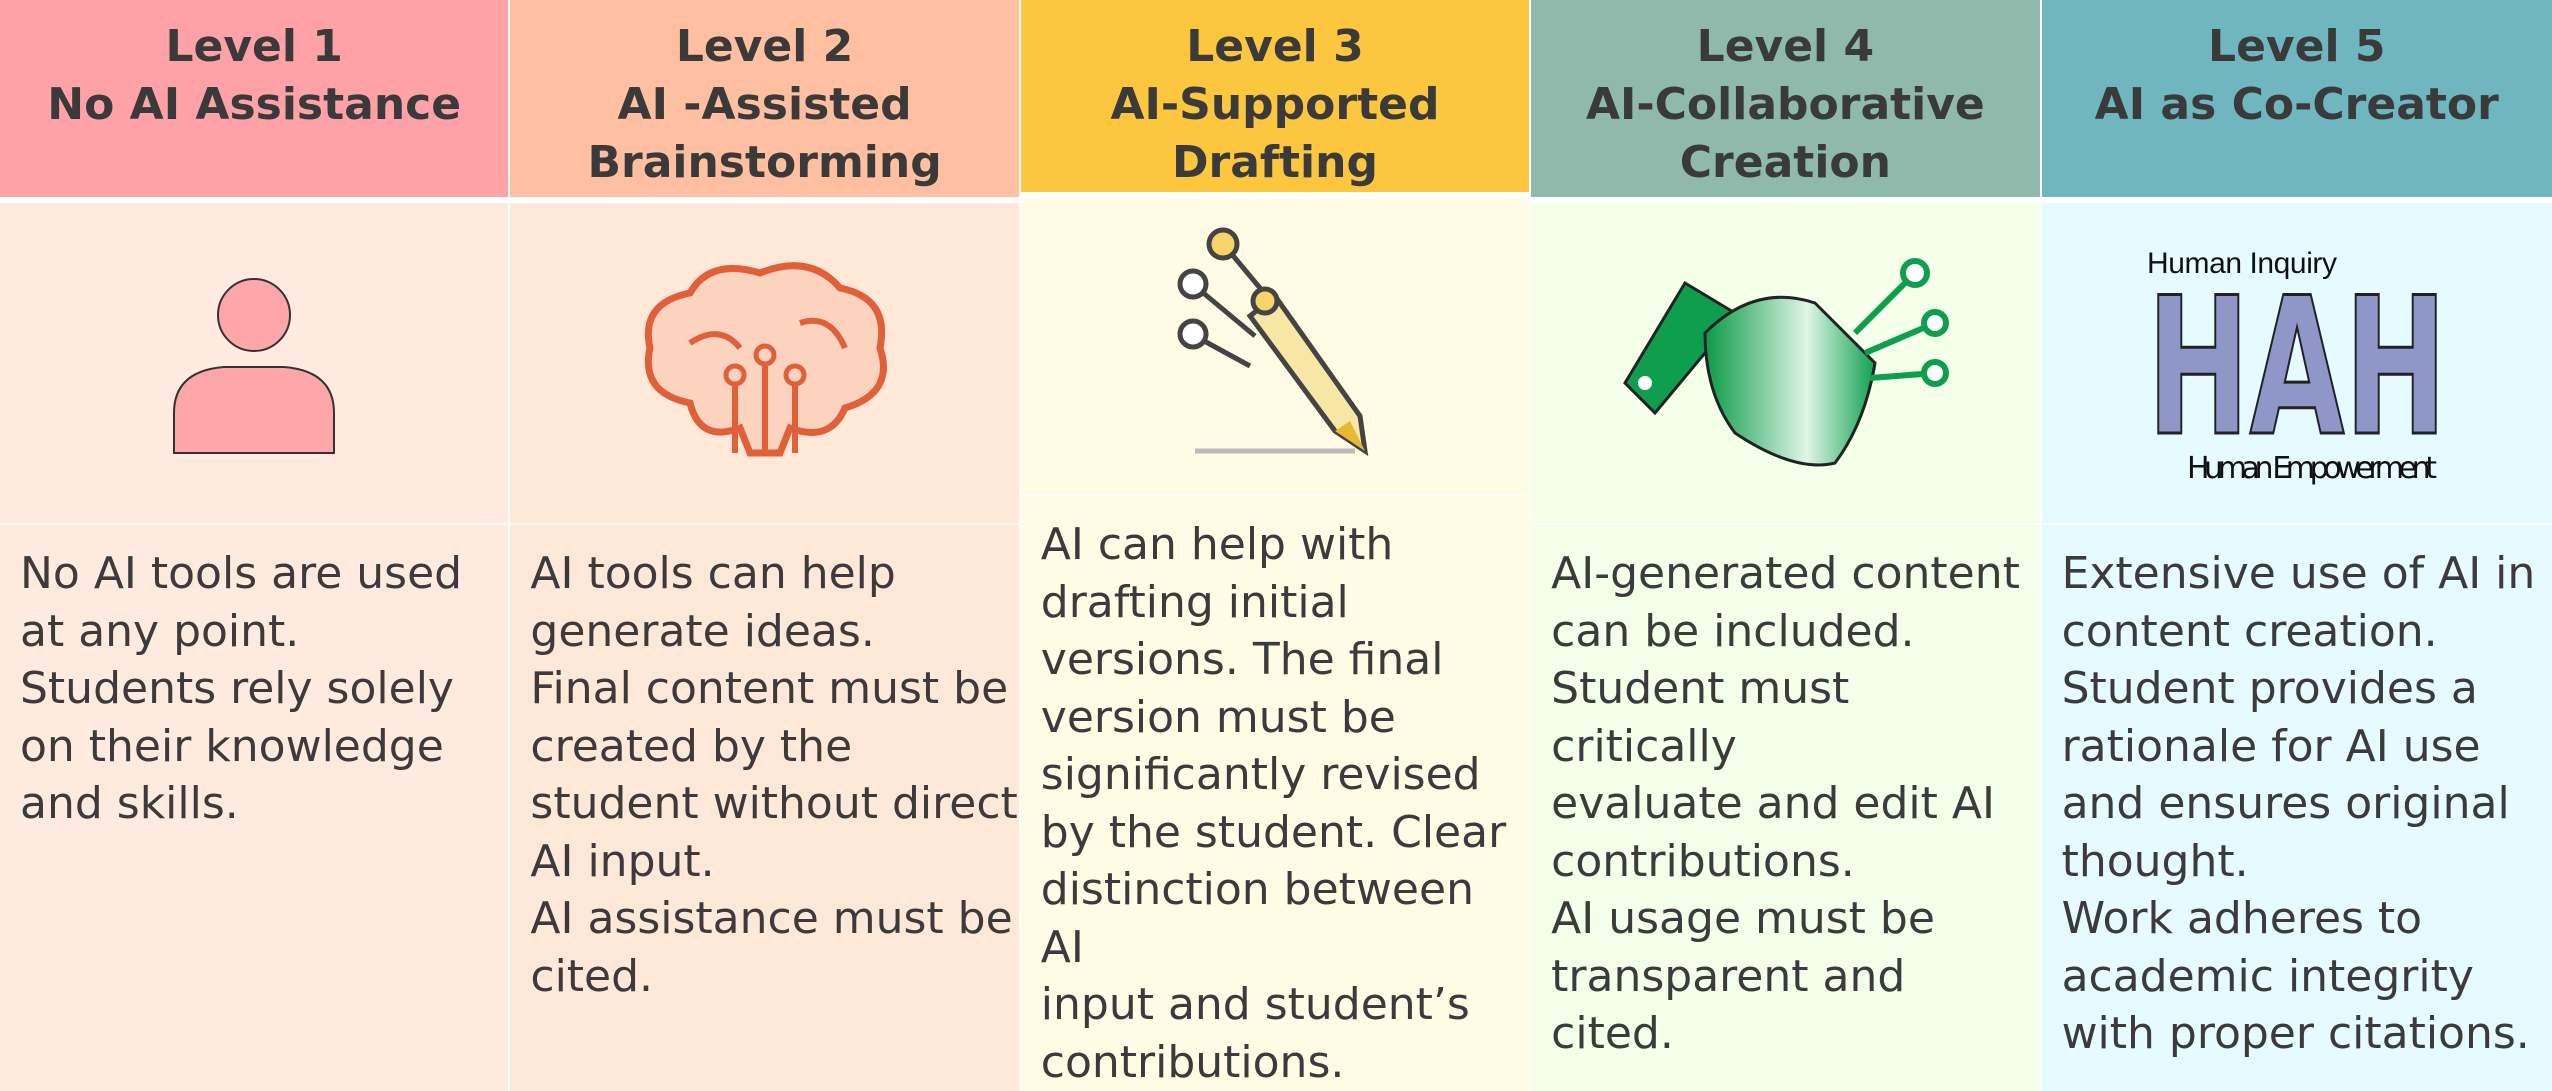  What do you see at coordinates (771, 918) in the screenshot?
I see `description-line: AI assistance must be` at bounding box center [771, 918].